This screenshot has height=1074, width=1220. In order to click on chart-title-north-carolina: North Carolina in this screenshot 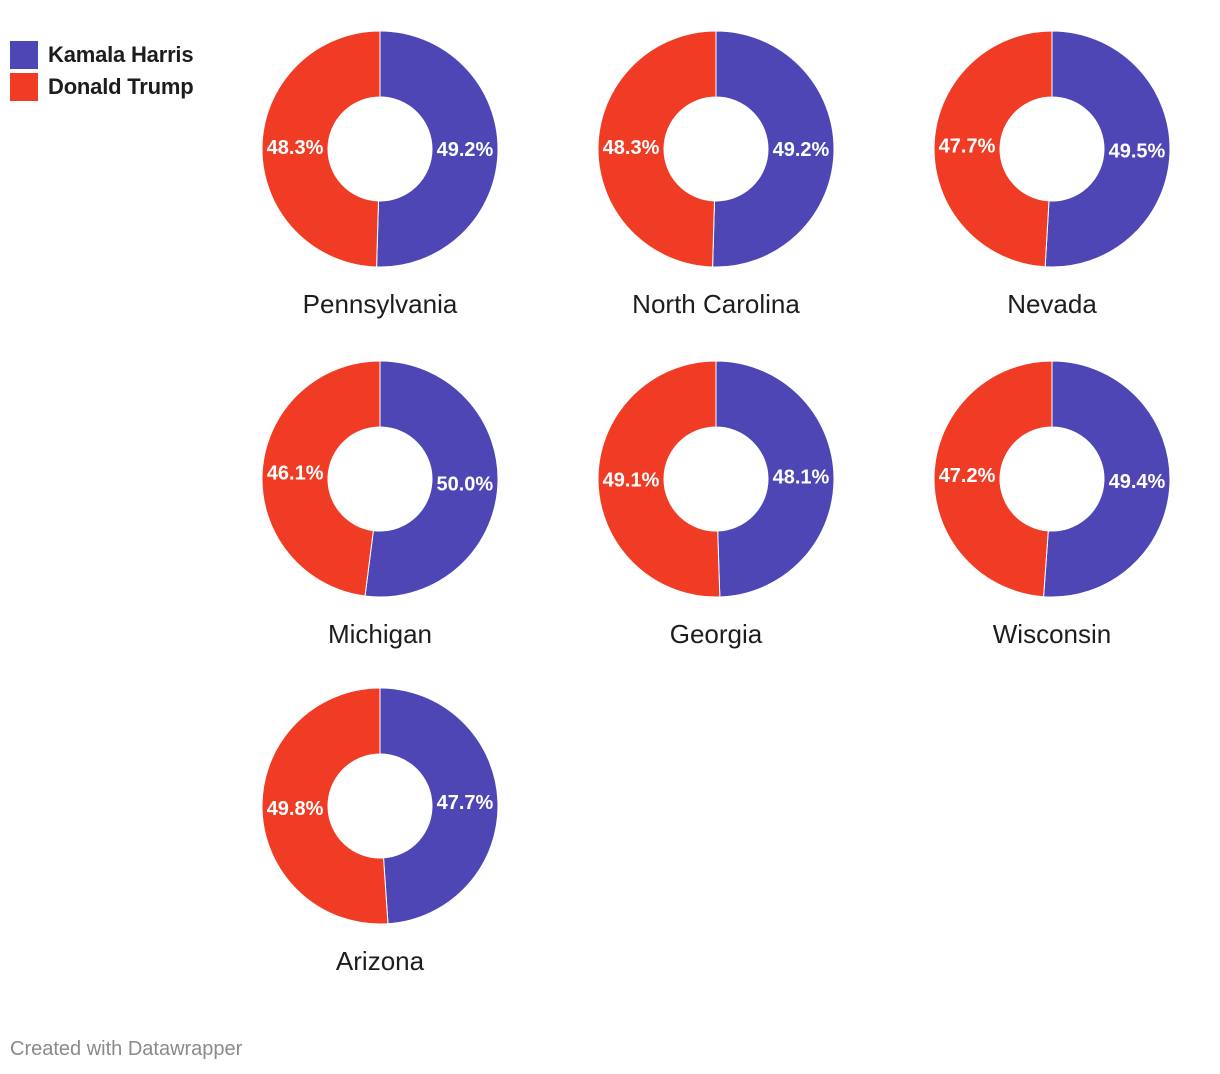, I will do `click(716, 304)`.